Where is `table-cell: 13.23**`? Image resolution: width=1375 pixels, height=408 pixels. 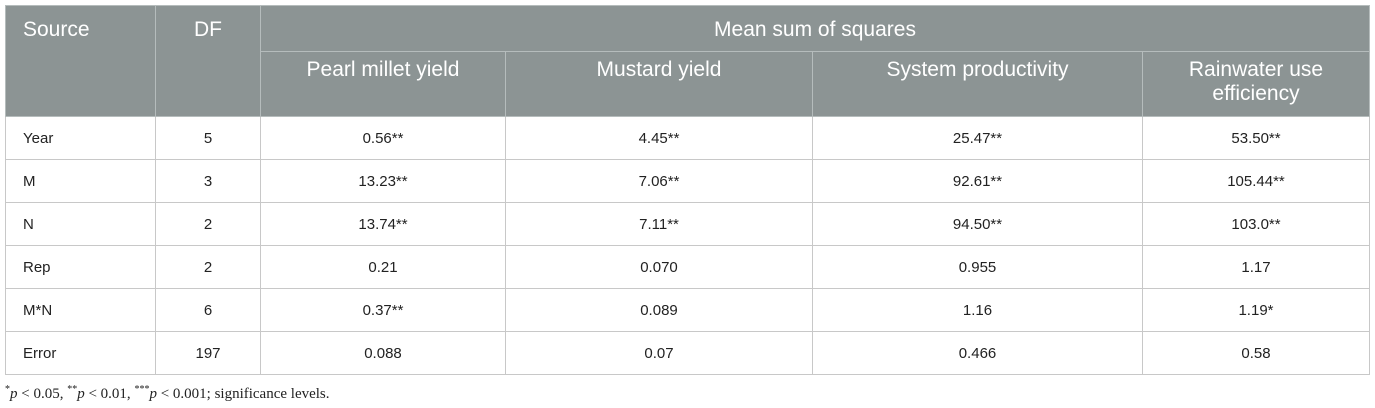 table-cell: 13.23** is located at coordinates (383, 181).